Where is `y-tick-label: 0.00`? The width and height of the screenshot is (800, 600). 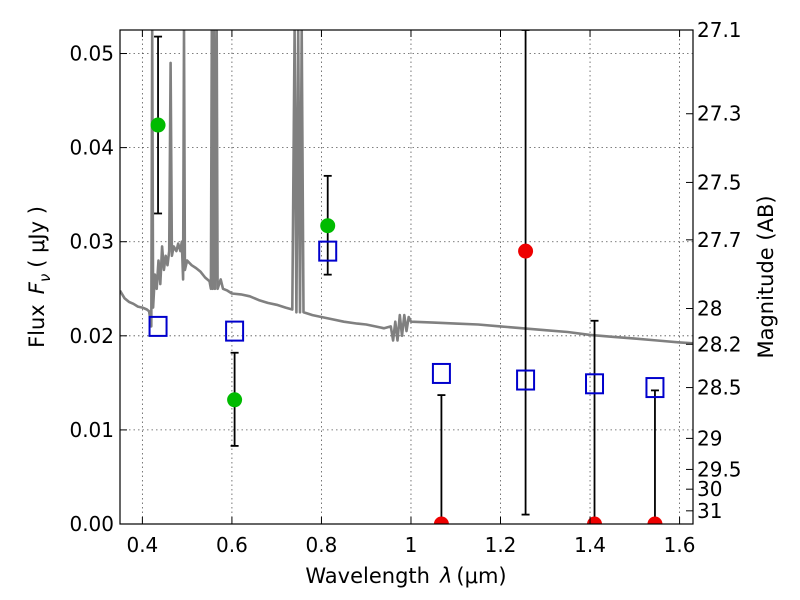
y-tick-label: 0.00 is located at coordinates (91, 524).